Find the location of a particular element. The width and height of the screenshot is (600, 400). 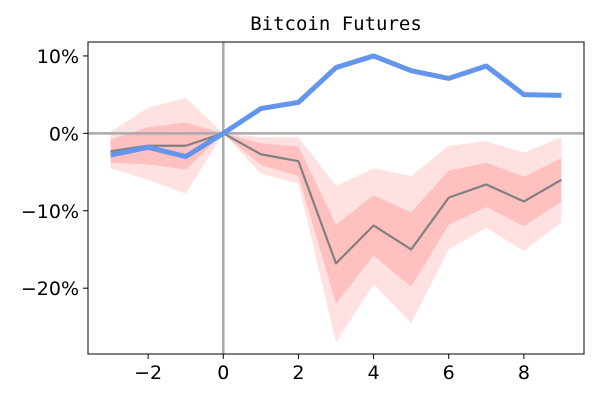

y-tick-label: 0% is located at coordinates (64, 134).